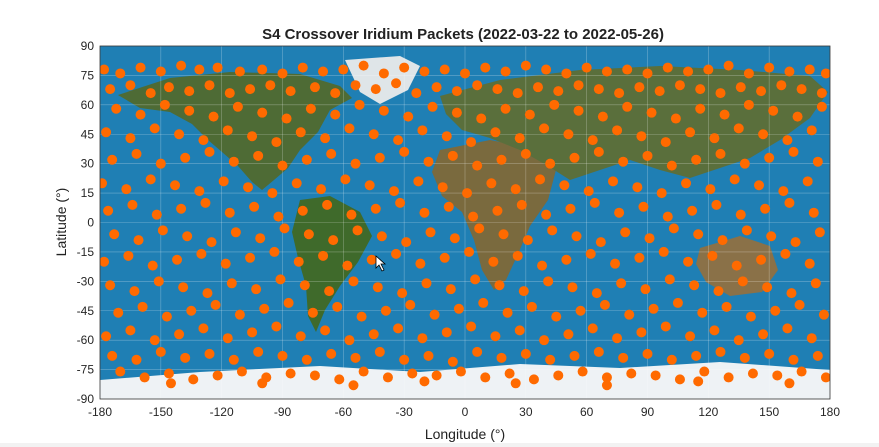  I want to click on x-tick-label: 90, so click(648, 412).